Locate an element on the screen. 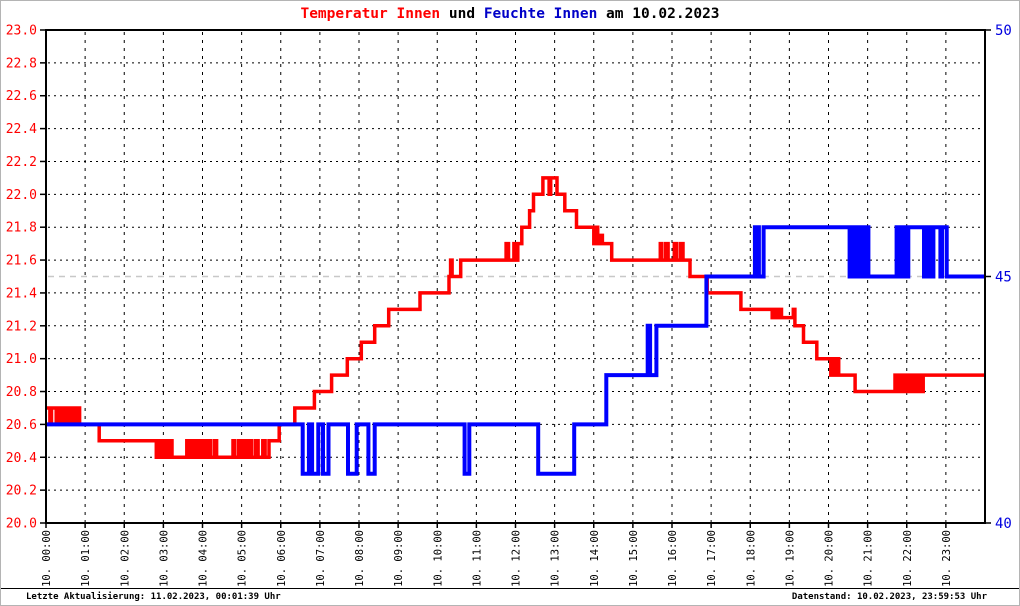 Image resolution: width=1020 pixels, height=606 pixels. x-tick-label: 10. 13:00 is located at coordinates (556, 558).